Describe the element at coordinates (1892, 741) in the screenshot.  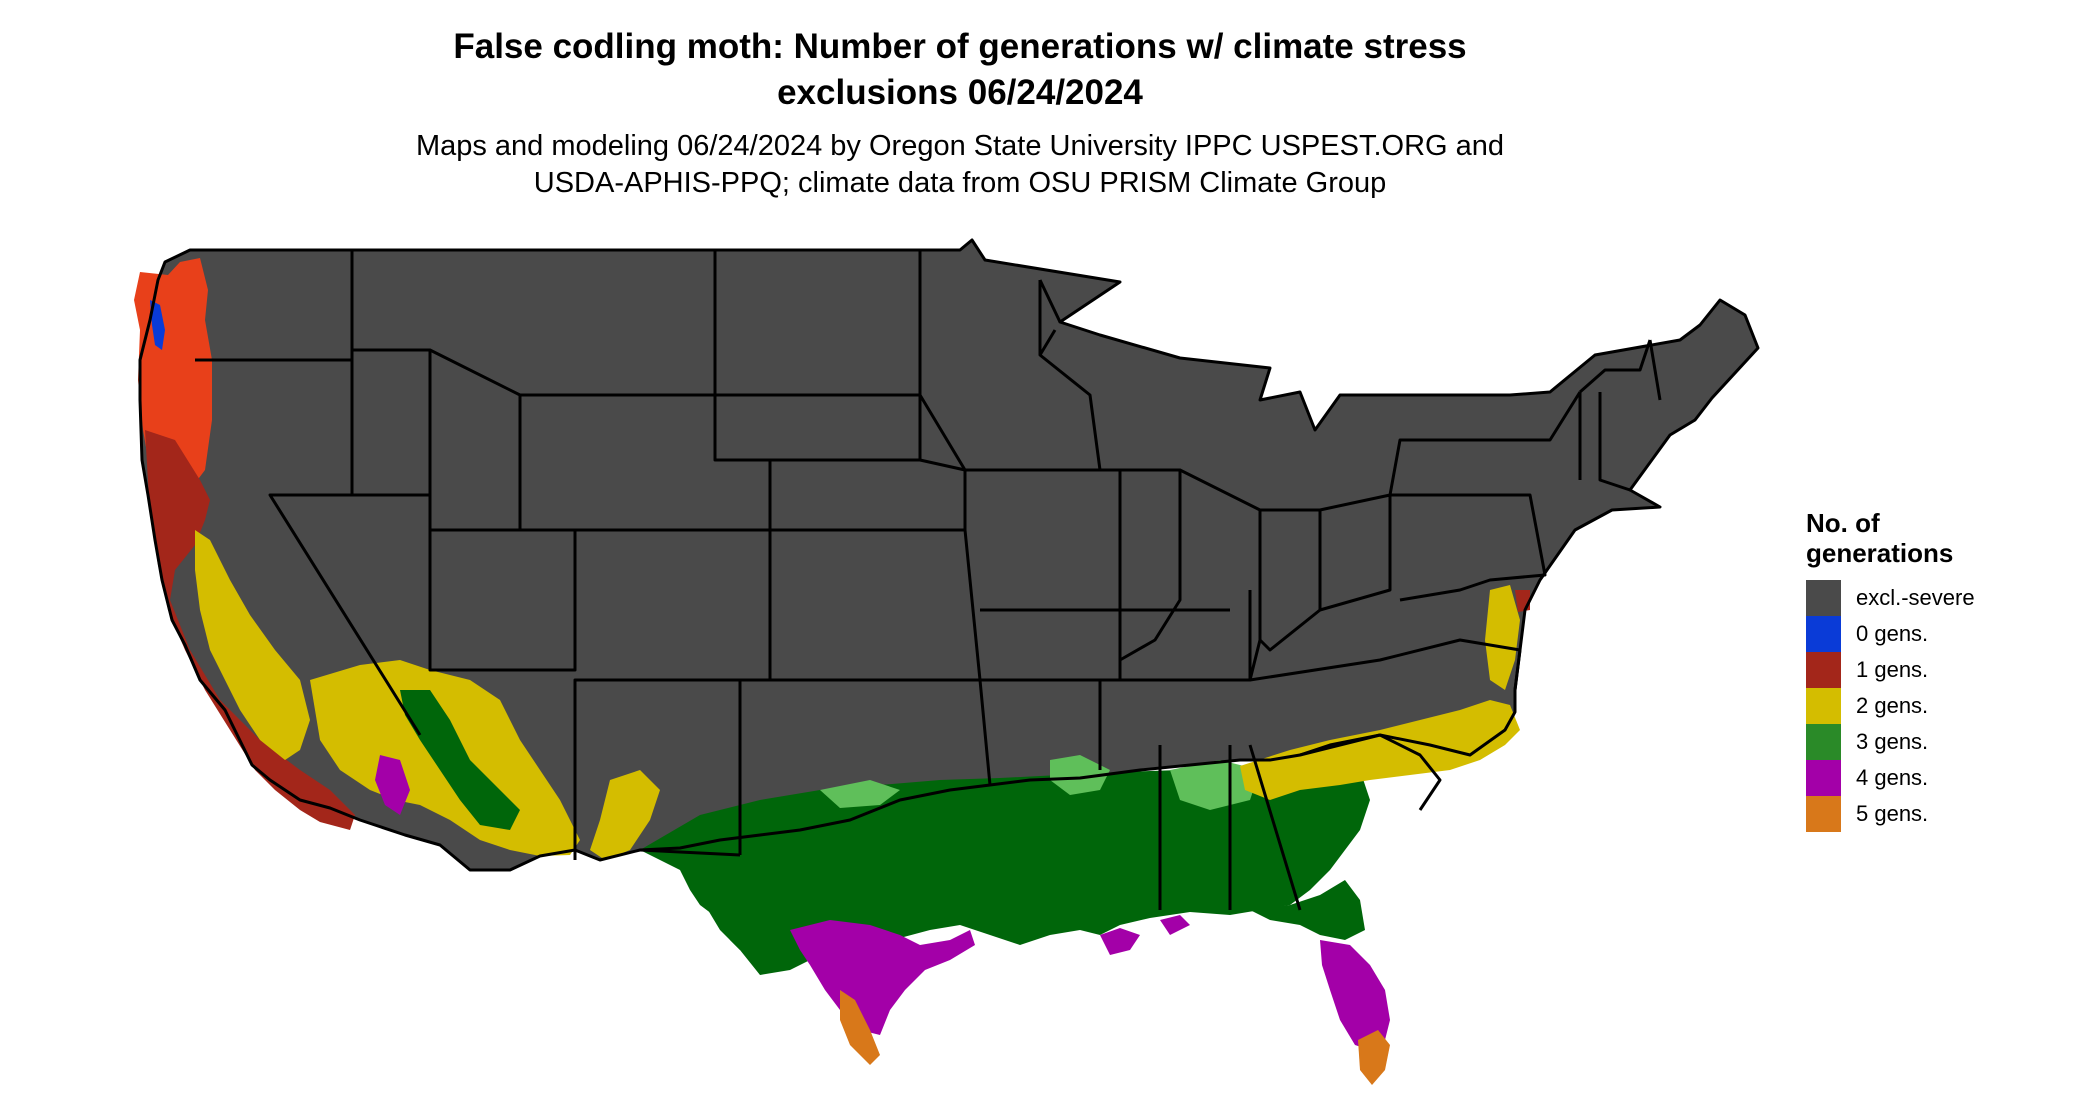
I see `legend-label: 3 gens.` at that location.